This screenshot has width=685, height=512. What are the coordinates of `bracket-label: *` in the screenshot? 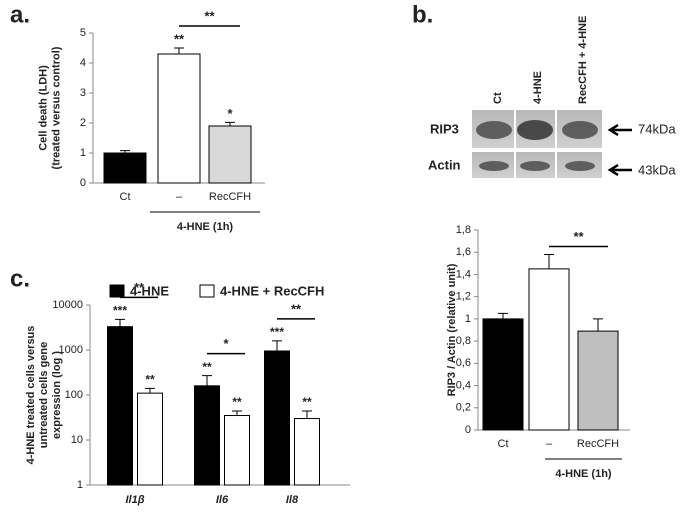 It's located at (226, 343).